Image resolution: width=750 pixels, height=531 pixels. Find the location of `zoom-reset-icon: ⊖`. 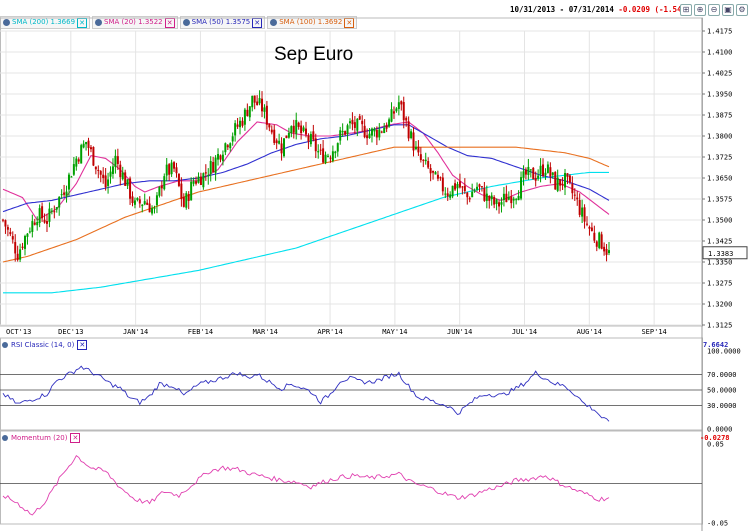

zoom-reset-icon: ⊖ is located at coordinates (714, 10).